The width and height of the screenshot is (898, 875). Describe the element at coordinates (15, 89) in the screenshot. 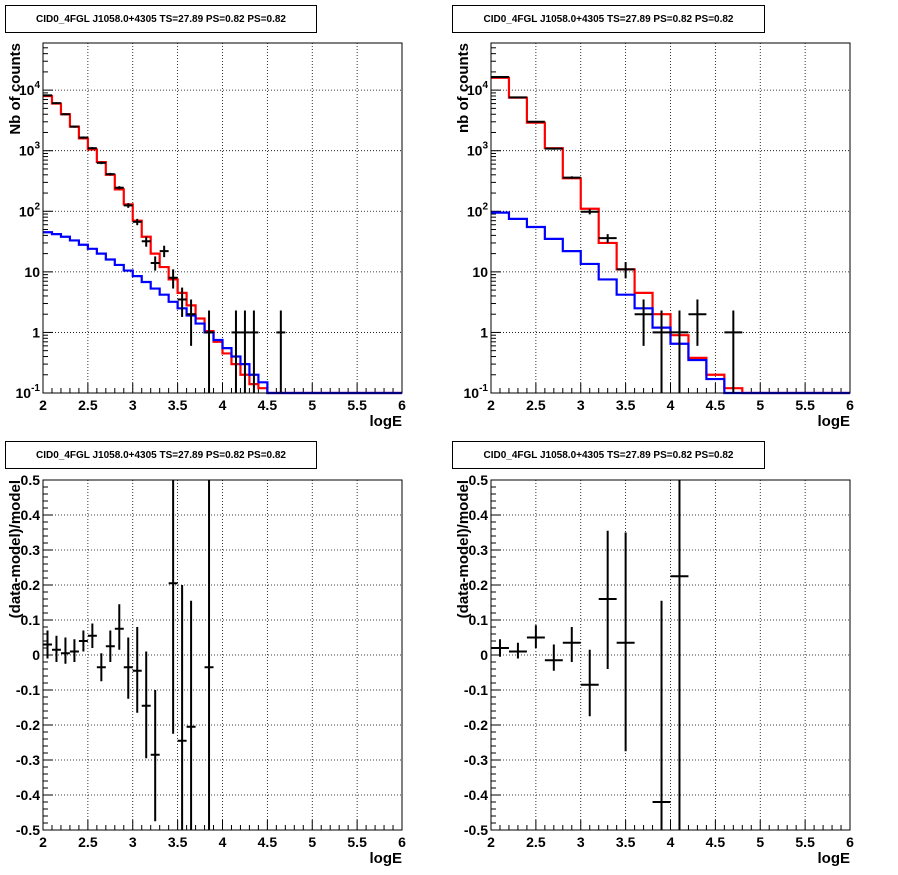

I see `y-axis-title: Nb of counts` at that location.